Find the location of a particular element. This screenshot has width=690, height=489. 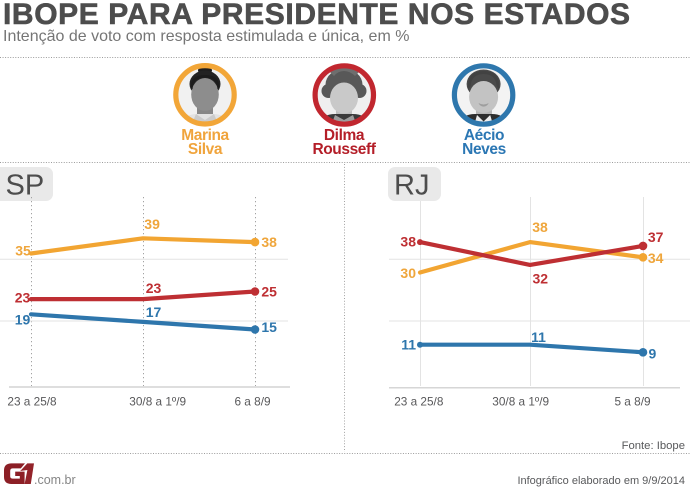

svg-text: 15 is located at coordinates (269, 327).